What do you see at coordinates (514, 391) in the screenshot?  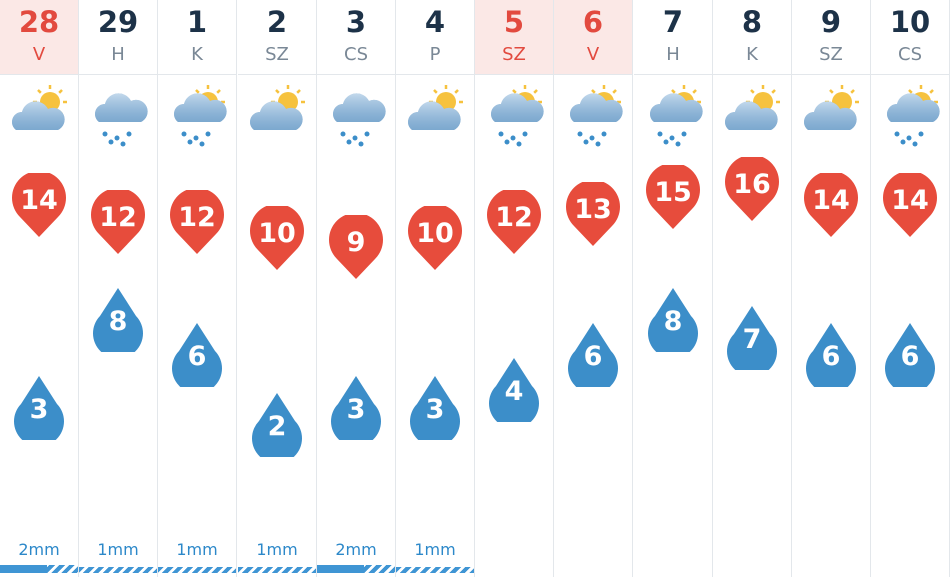 I see `min-temp-value: 4` at bounding box center [514, 391].